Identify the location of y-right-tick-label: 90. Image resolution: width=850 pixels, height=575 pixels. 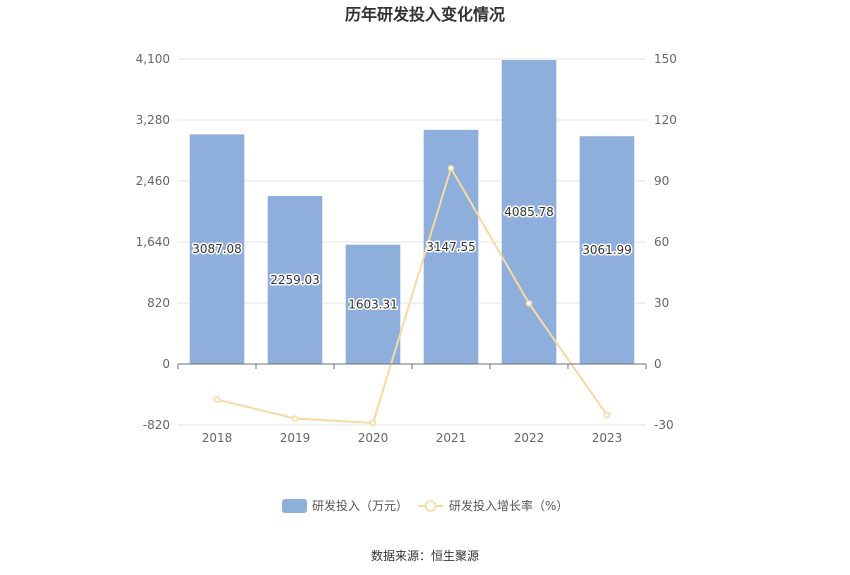
(661, 181).